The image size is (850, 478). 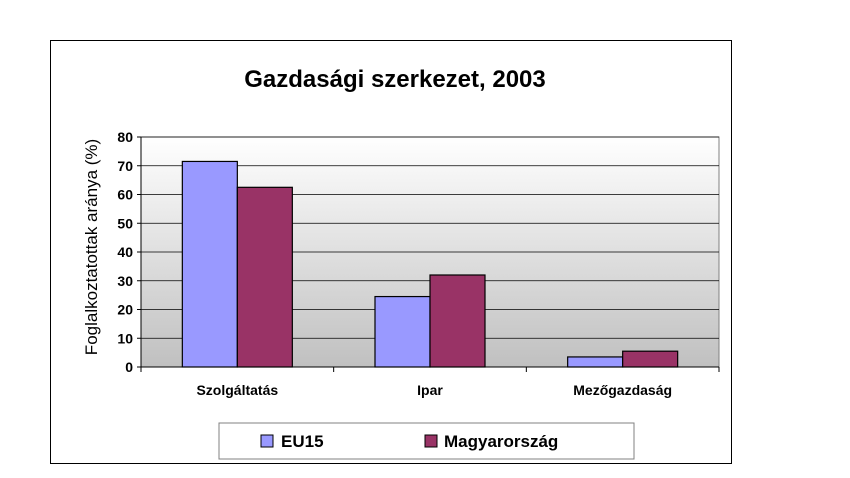 I want to click on y-tick-label: 70, so click(x=125, y=166).